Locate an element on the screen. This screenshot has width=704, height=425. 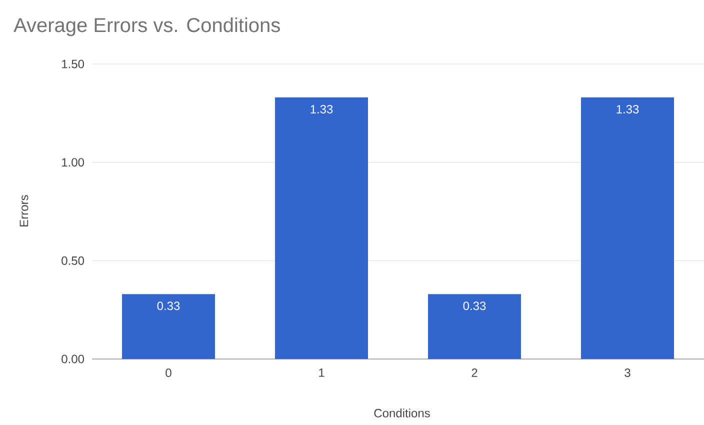
x-tick-label: 0 is located at coordinates (169, 373).